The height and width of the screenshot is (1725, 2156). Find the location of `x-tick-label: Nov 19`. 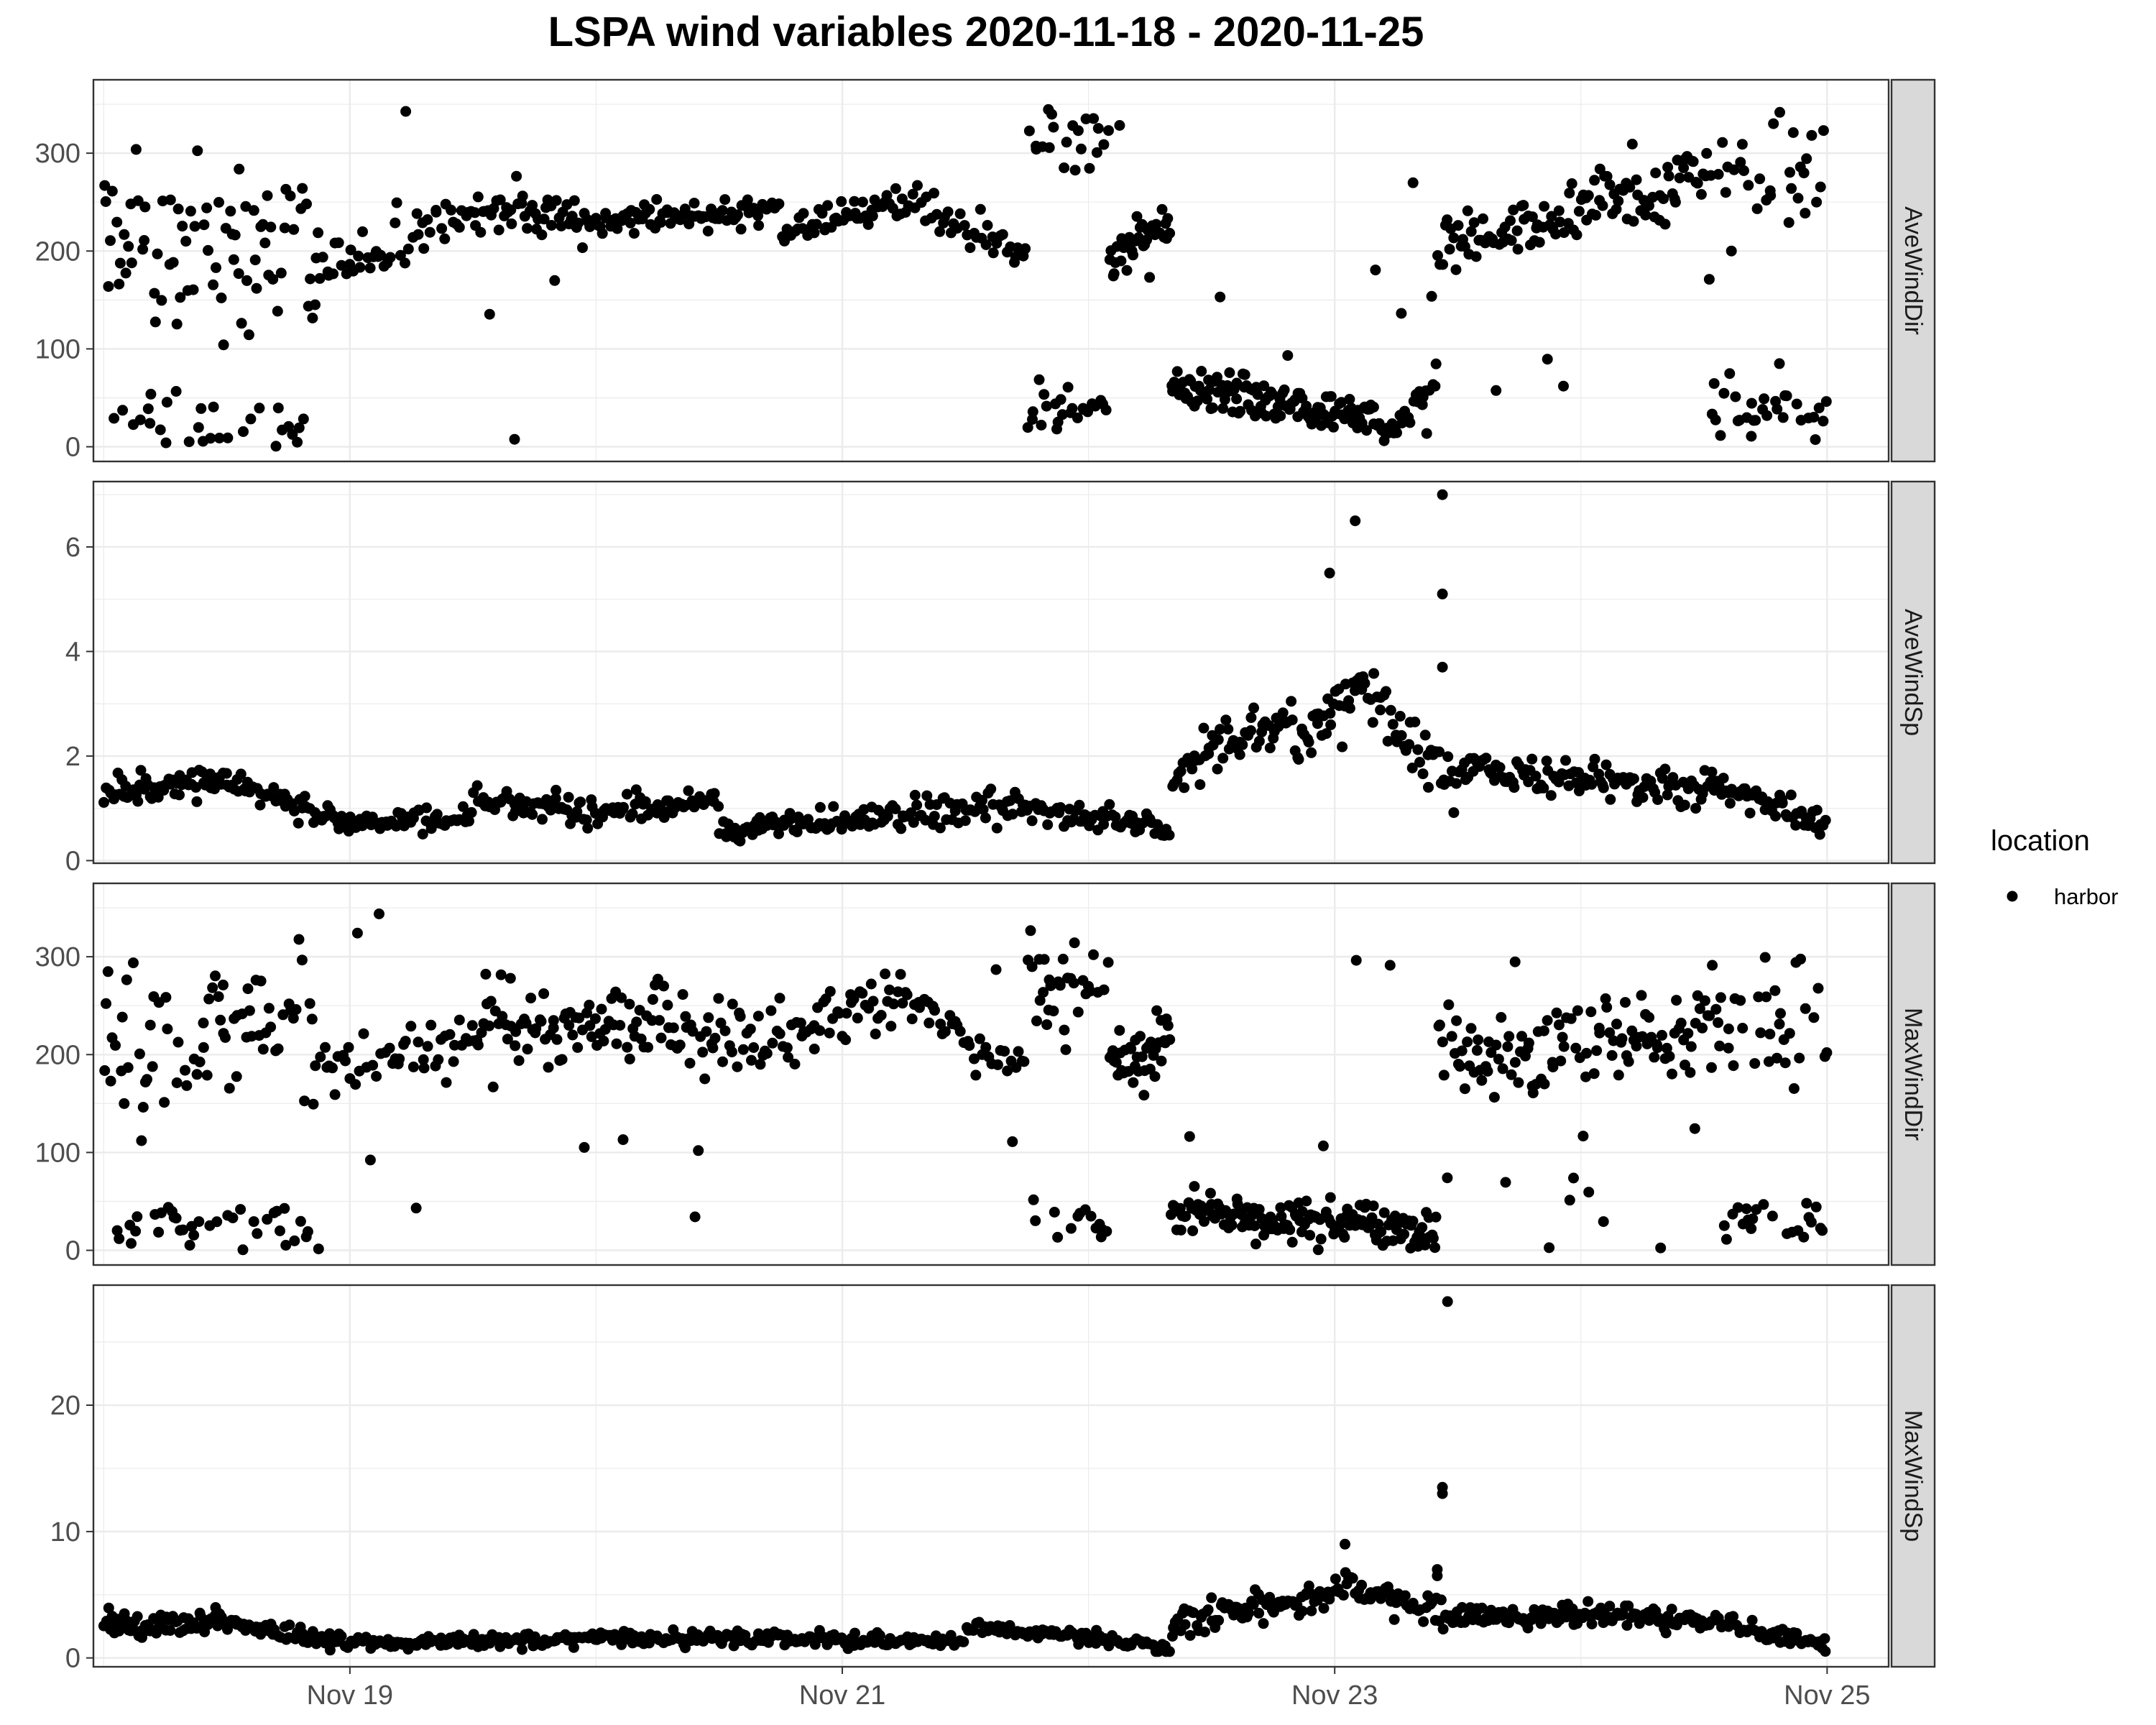

x-tick-label: Nov 19 is located at coordinates (350, 1695).